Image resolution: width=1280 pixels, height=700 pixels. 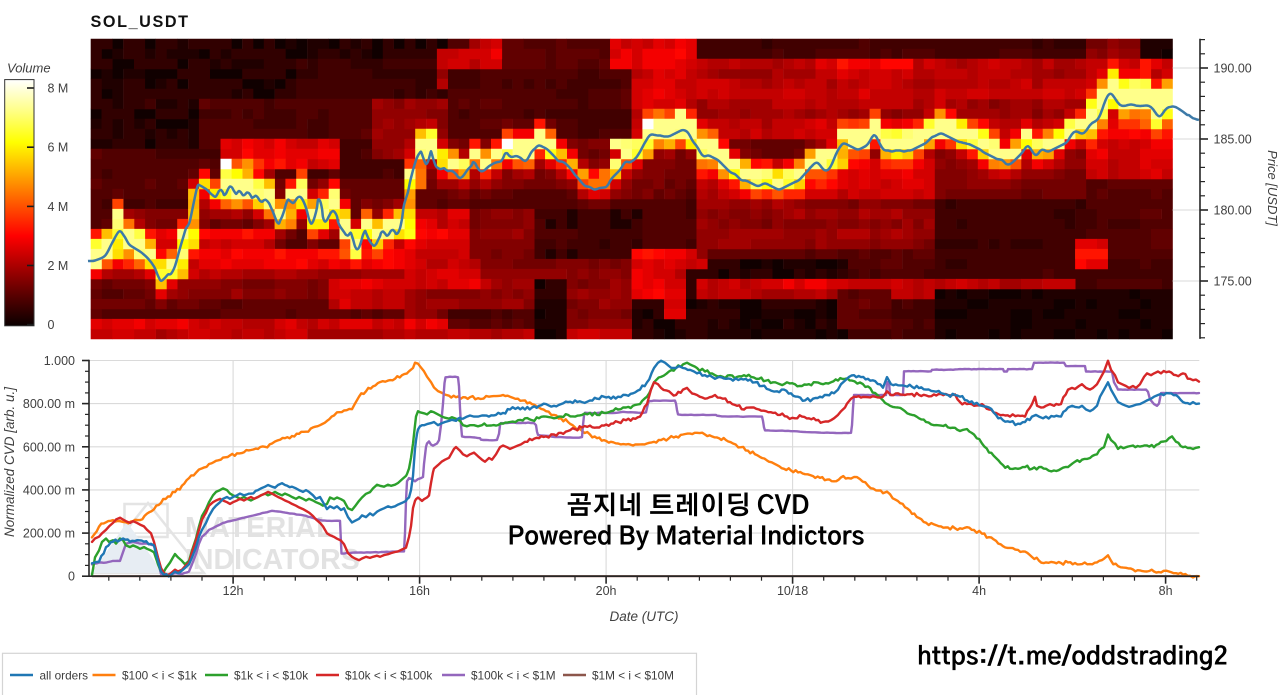 What do you see at coordinates (388, 676) in the screenshot?
I see `svg-text: $10k < i < $100k` at bounding box center [388, 676].